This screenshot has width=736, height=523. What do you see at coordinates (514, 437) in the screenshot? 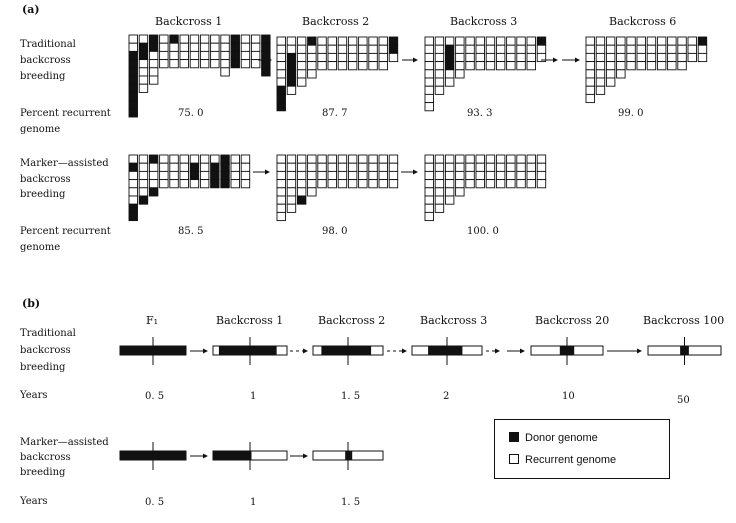
I see `legend-donor-swatch` at bounding box center [514, 437].